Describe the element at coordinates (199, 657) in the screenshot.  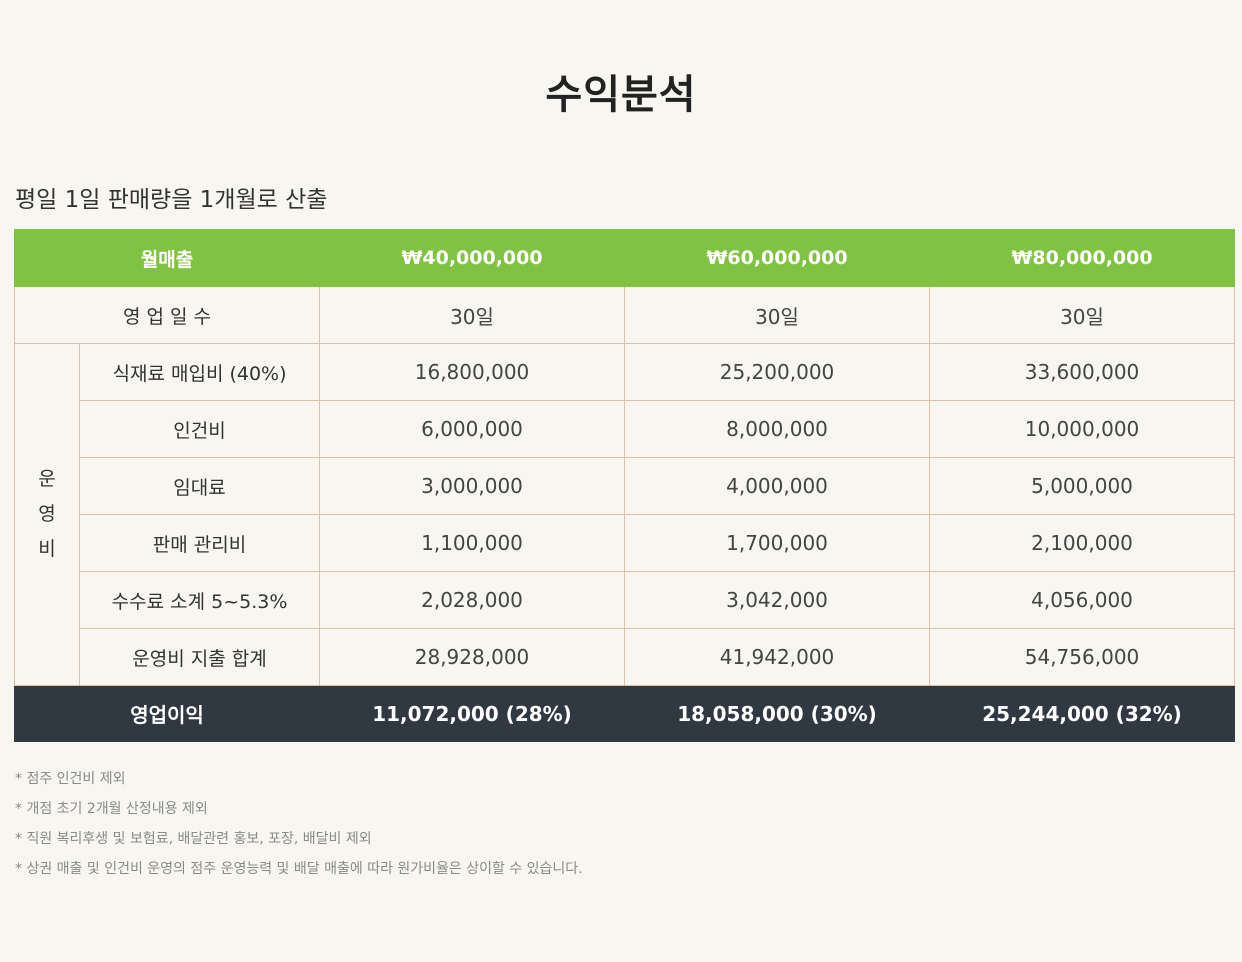
I see `row-label: 운영비 지출 합계` at that location.